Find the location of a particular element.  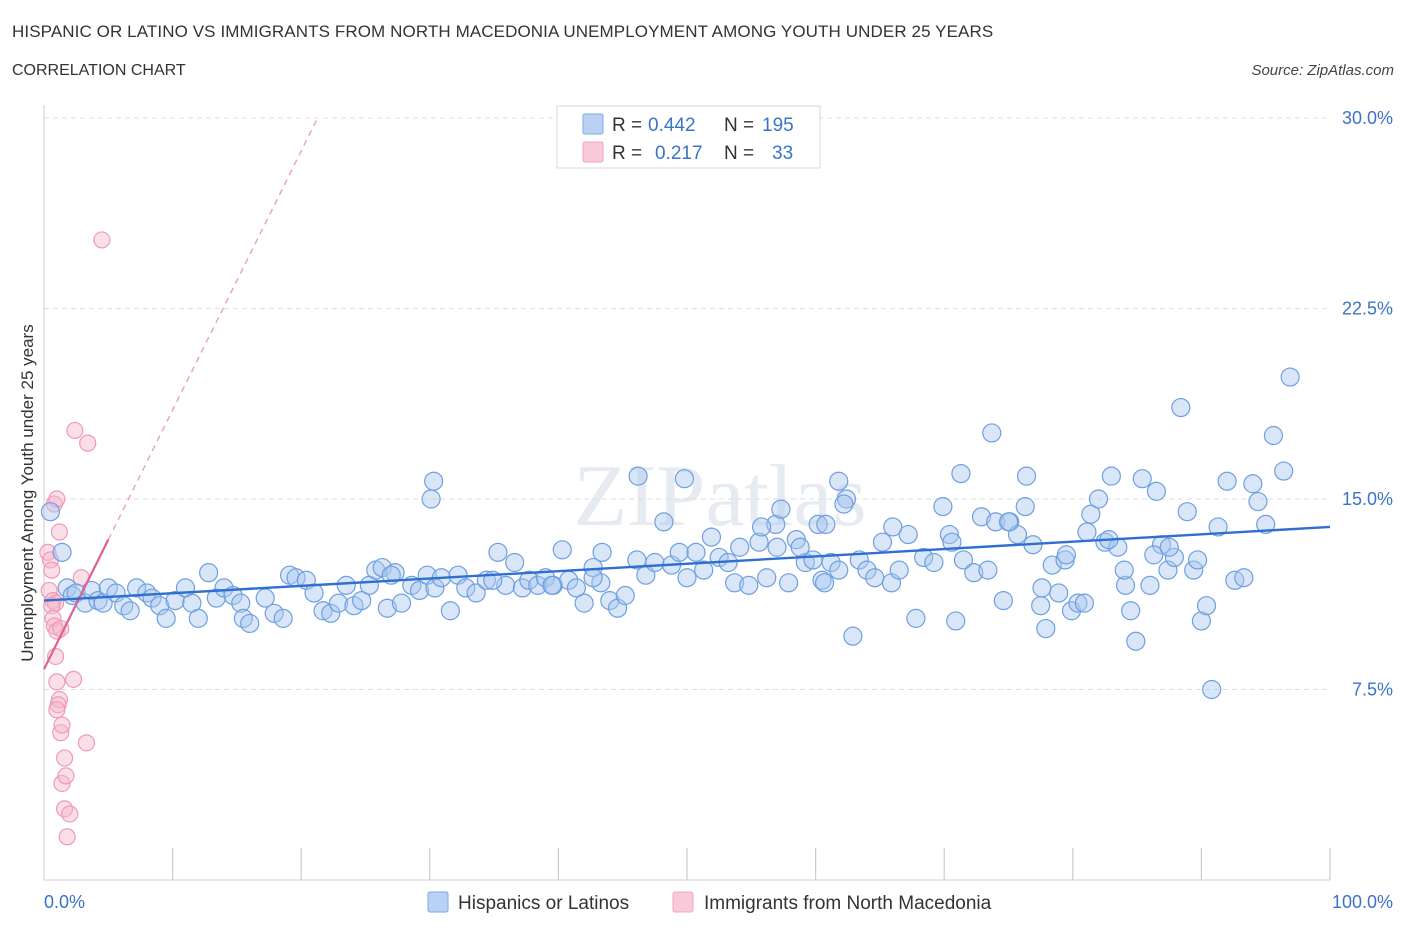

stats-legend: R = 0.442 N = 195 R = 0.217 N = 33 is located at coordinates (688, 137).